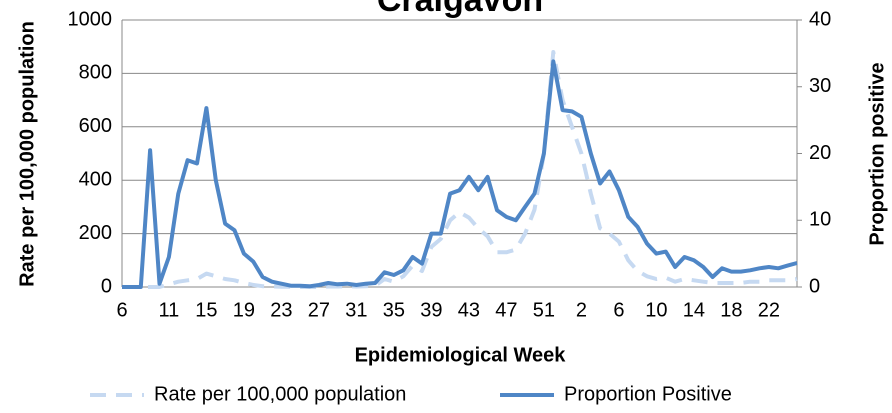 The image size is (892, 413). What do you see at coordinates (769, 310) in the screenshot?
I see `x-tick-label: 22` at bounding box center [769, 310].